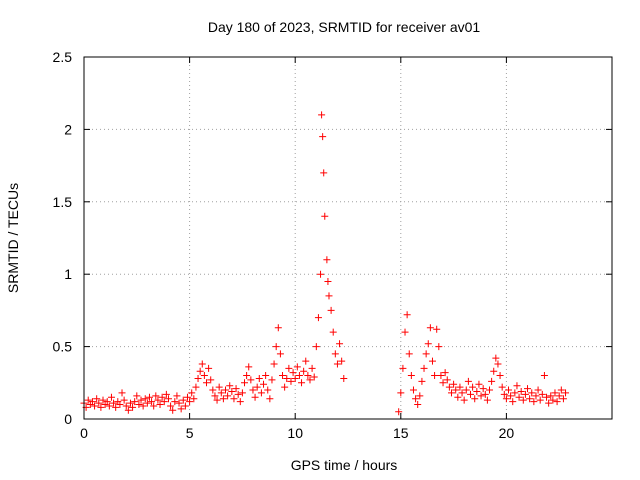 The image size is (640, 480). Describe the element at coordinates (68, 419) in the screenshot. I see `y-tick-label: 0` at that location.